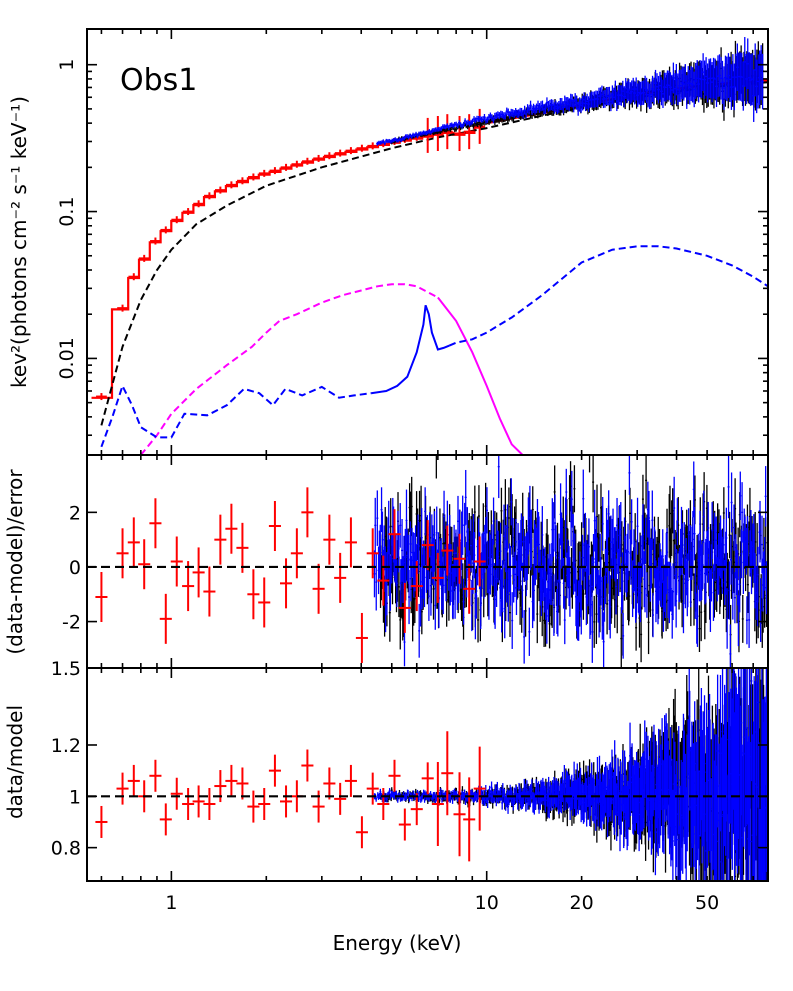 Image resolution: width=793 pixels, height=991 pixels. What do you see at coordinates (15, 762) in the screenshot?
I see `ratio-ylabel: data/model` at bounding box center [15, 762].